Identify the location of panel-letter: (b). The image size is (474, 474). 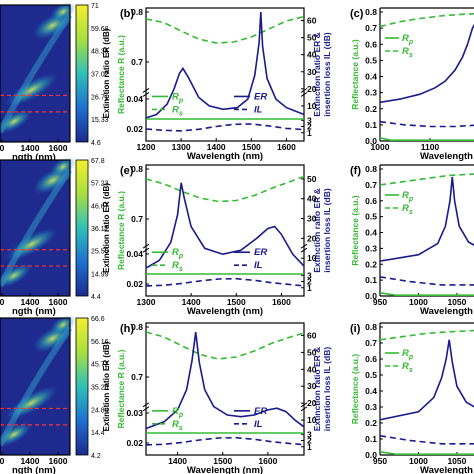
(127, 14).